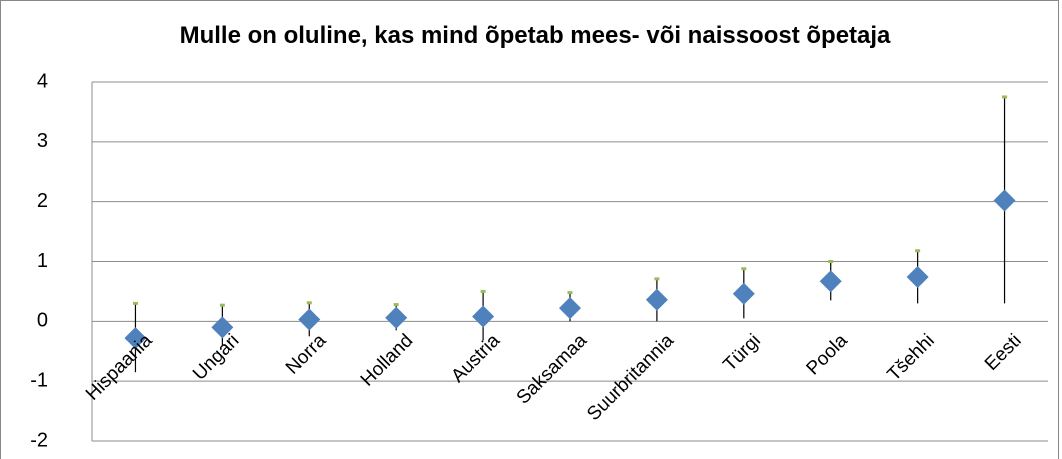 The height and width of the screenshot is (459, 1062). What do you see at coordinates (42, 321) in the screenshot?
I see `y-tick-label: 0` at bounding box center [42, 321].